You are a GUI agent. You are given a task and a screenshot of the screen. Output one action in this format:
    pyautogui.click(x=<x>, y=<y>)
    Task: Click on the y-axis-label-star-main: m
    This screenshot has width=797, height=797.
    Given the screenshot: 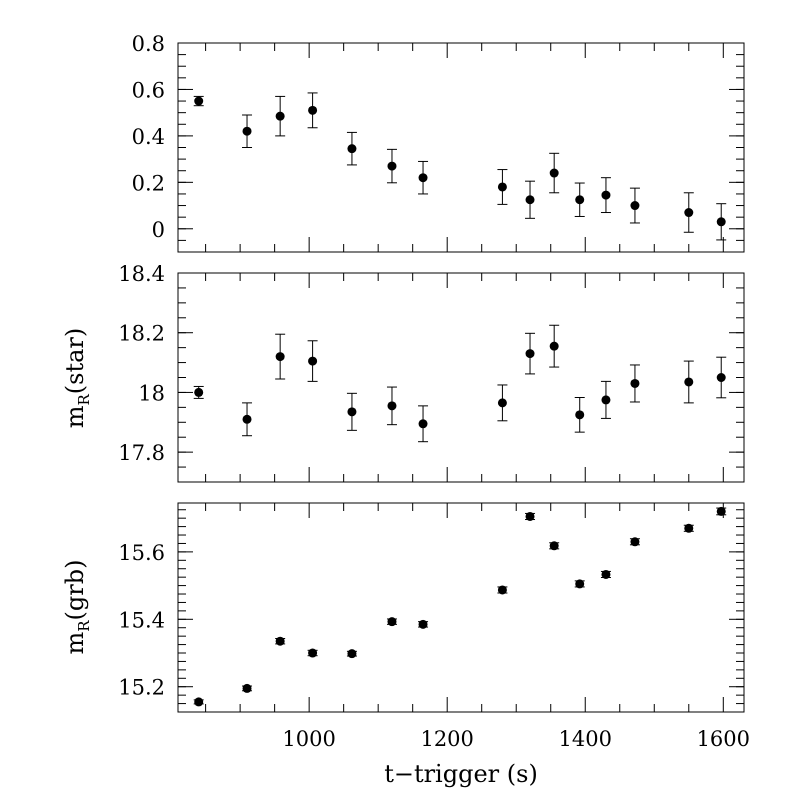 What is the action you would take?
    pyautogui.click(x=75, y=416)
    